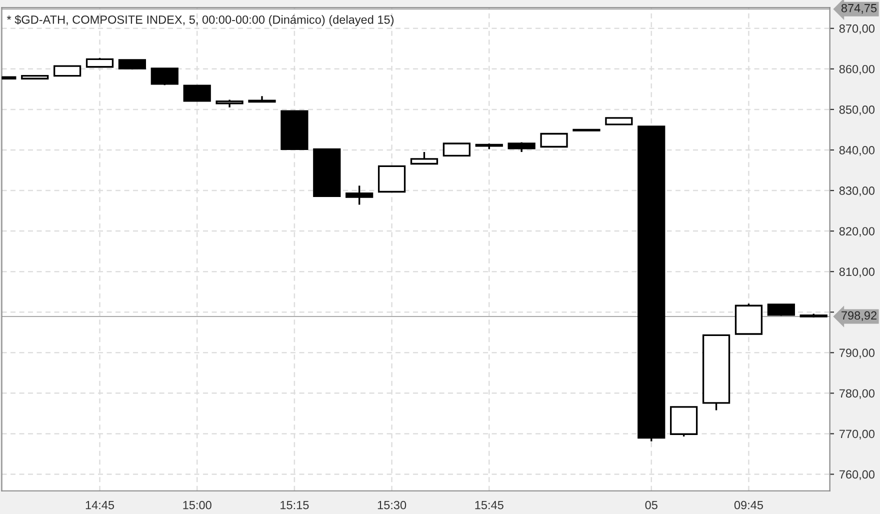  Describe the element at coordinates (857, 110) in the screenshot. I see `y-tick-label: 850,00` at that location.